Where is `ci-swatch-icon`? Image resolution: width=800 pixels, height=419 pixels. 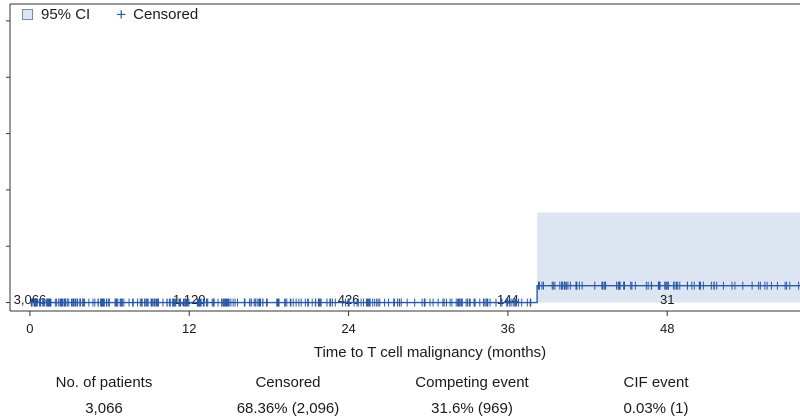
ci-swatch-icon is located at coordinates (27, 14).